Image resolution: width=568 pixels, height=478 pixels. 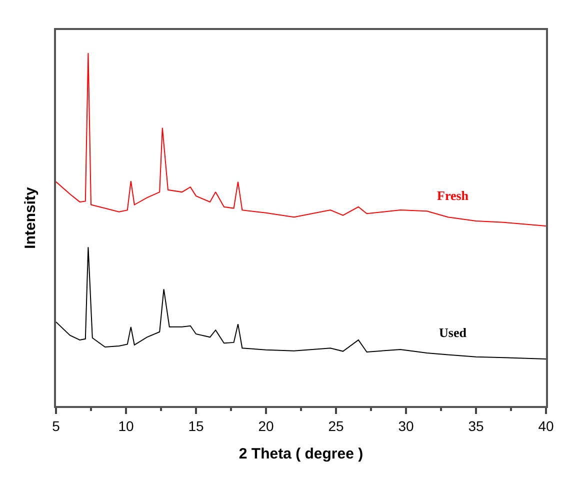 I want to click on series-label: Used, so click(x=453, y=332).